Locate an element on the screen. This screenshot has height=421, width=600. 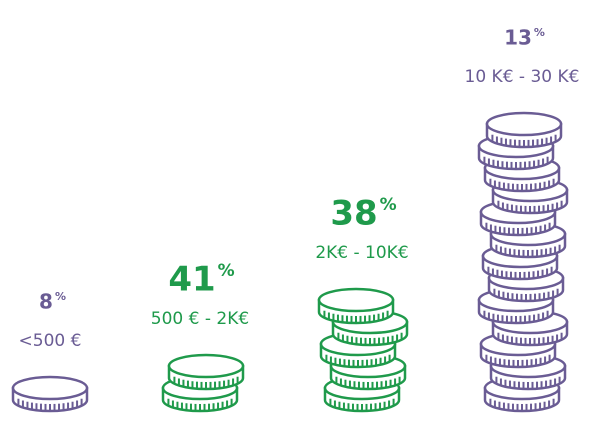
percentage: 13 is located at coordinates (518, 38).